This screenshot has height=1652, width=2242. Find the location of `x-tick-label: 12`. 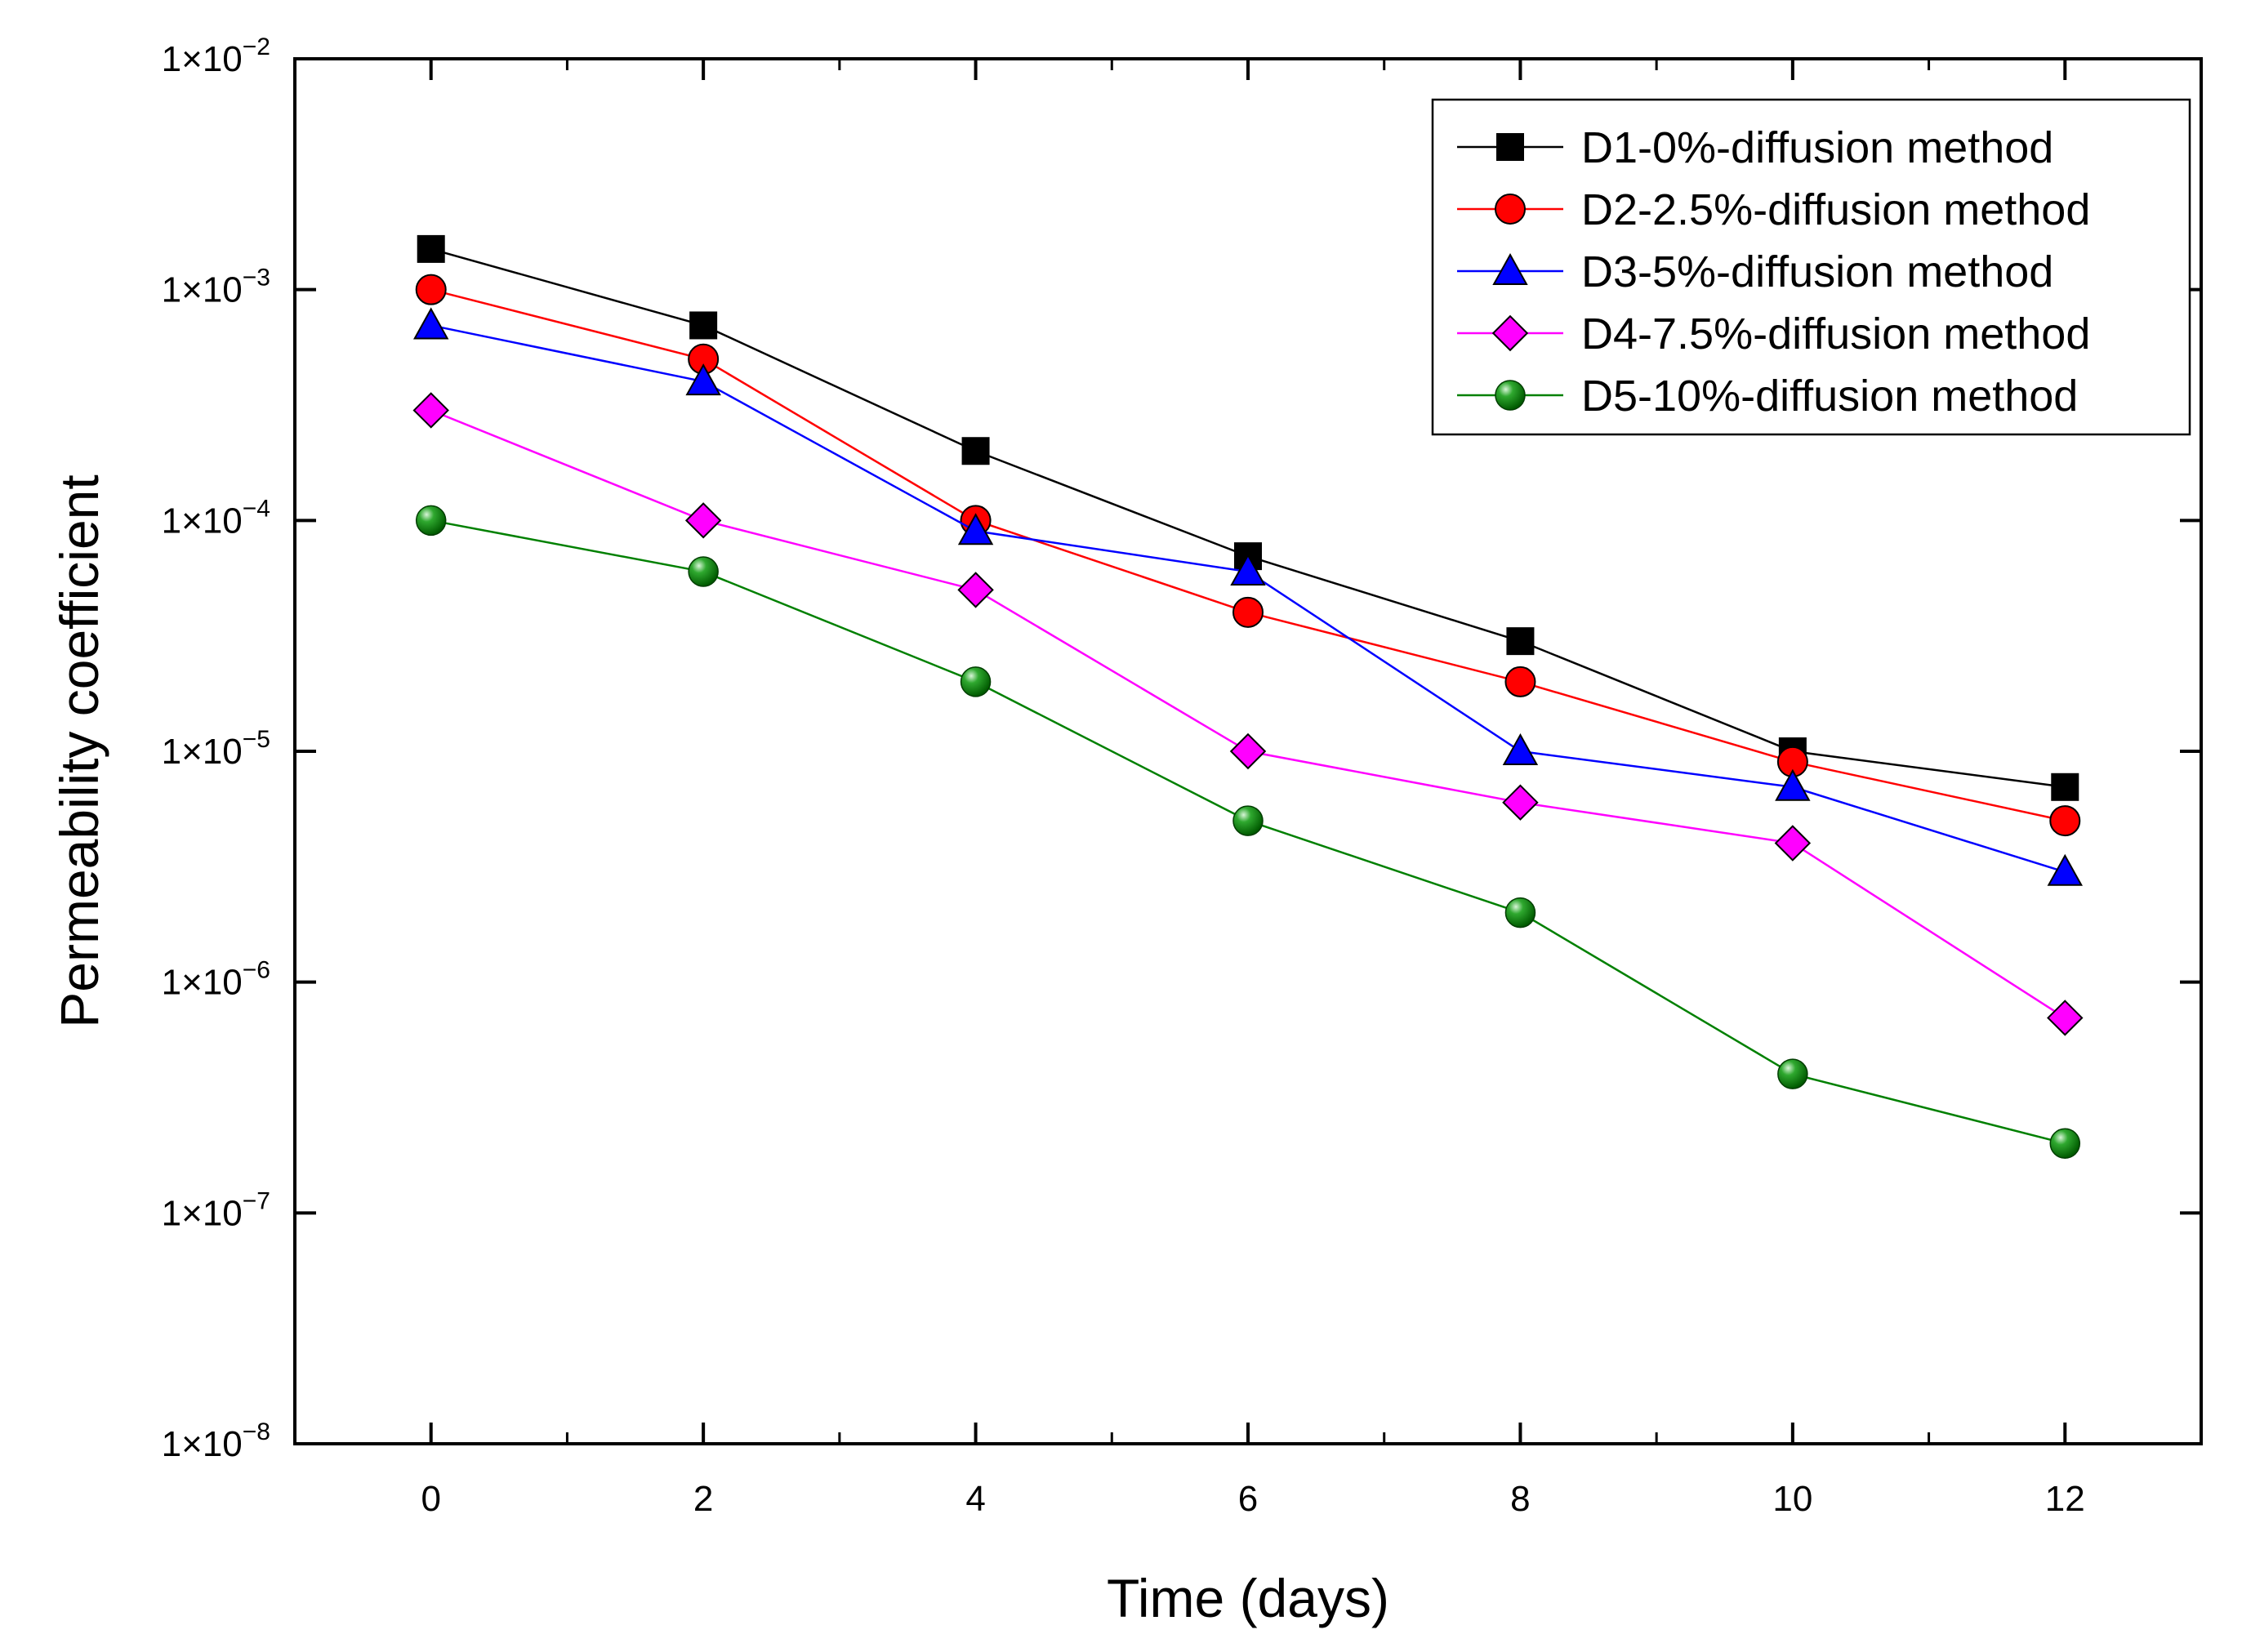

x-tick-label: 12 is located at coordinates (2065, 1499).